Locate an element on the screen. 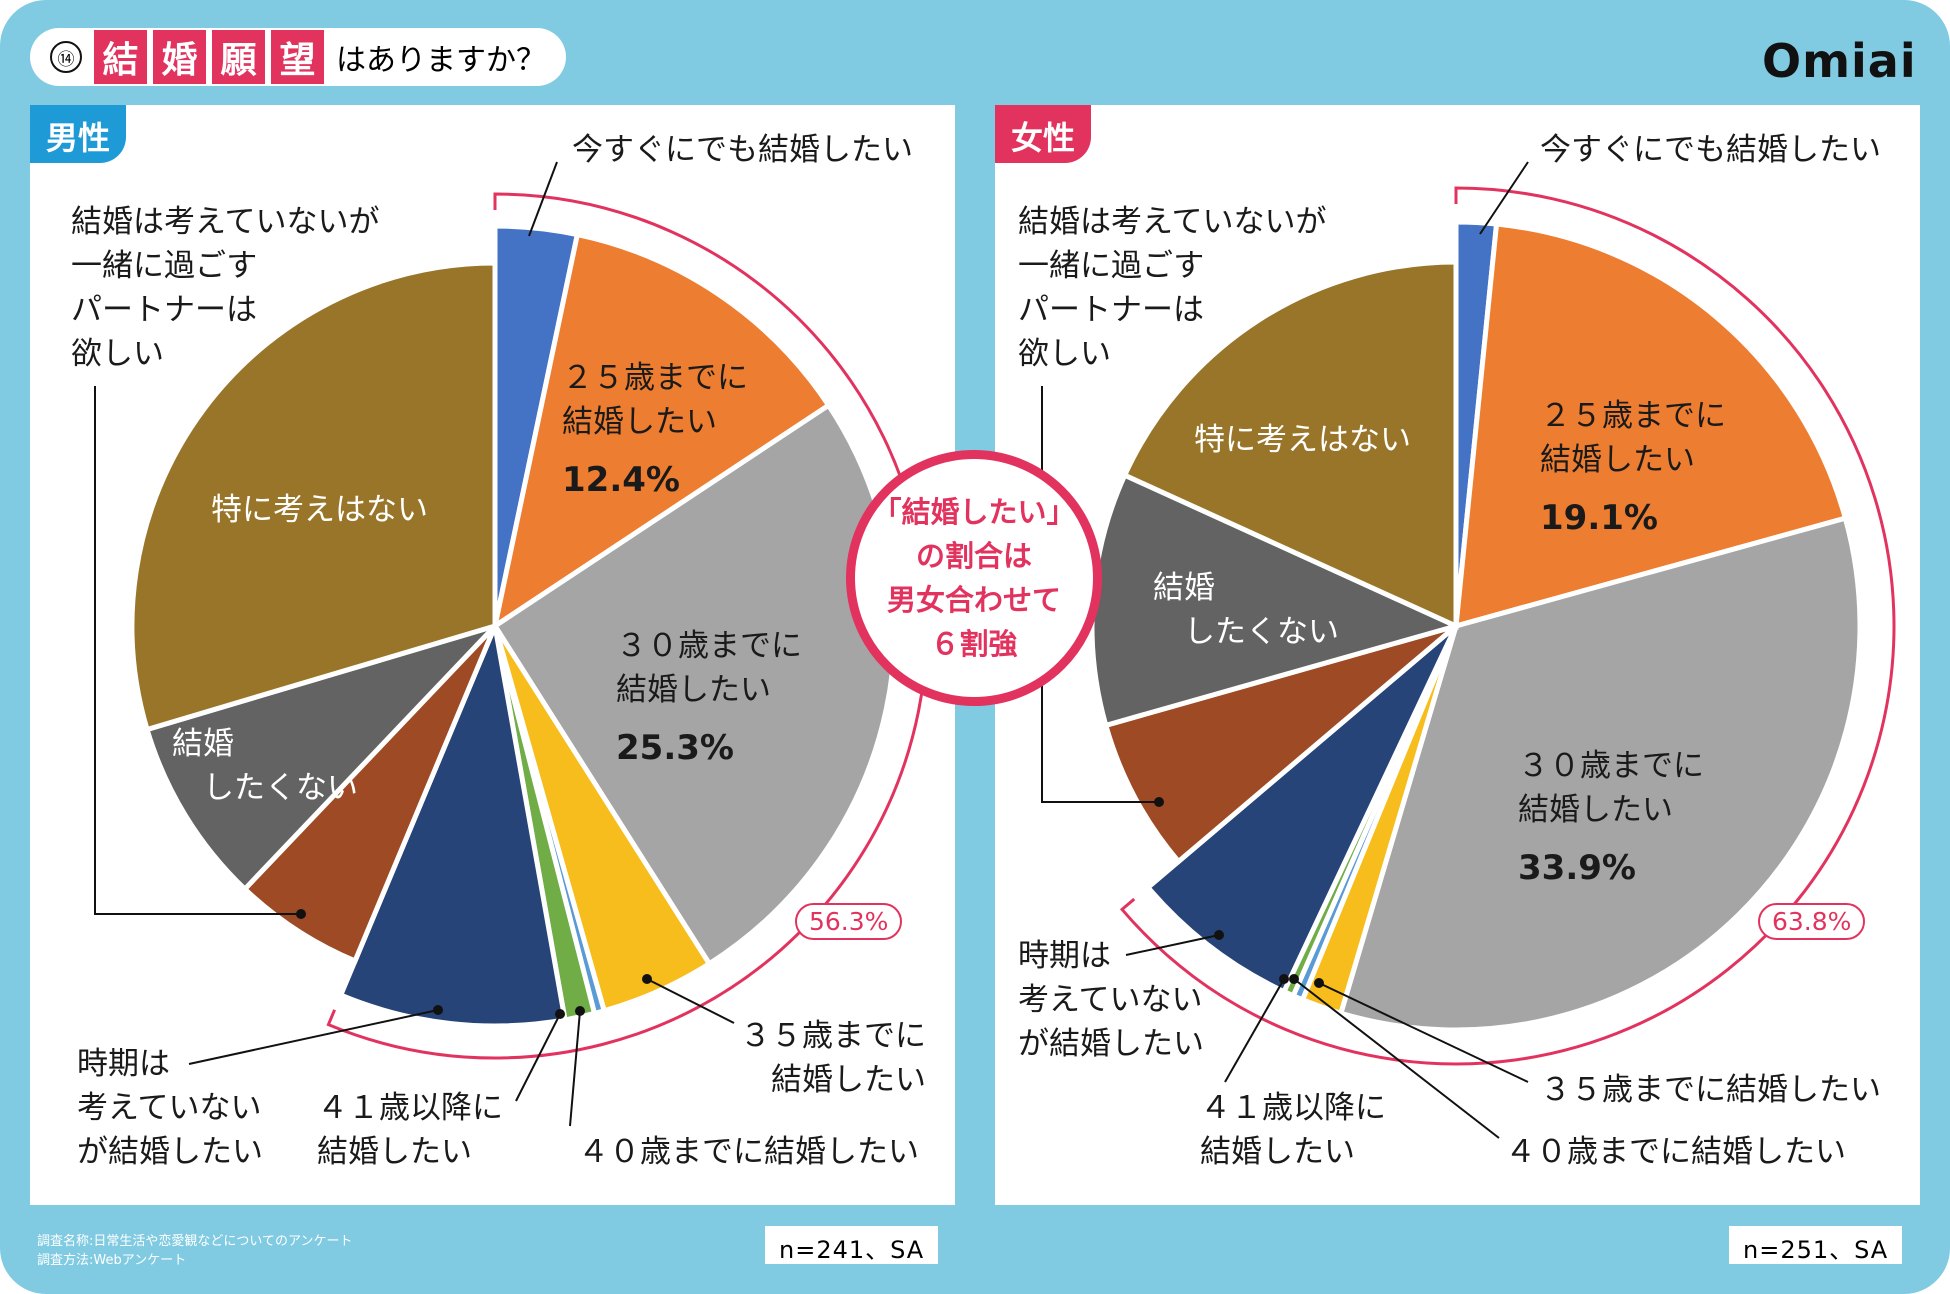 The width and height of the screenshot is (1950, 1294). label-f-by35: ３５歳までに結婚したい is located at coordinates (1710, 1090).